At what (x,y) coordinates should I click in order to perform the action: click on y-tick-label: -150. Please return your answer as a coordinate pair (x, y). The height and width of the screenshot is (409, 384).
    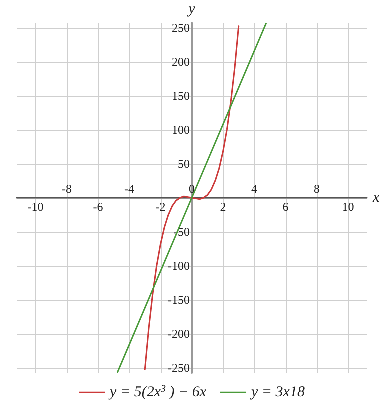
    Looking at the image, I should click on (179, 300).